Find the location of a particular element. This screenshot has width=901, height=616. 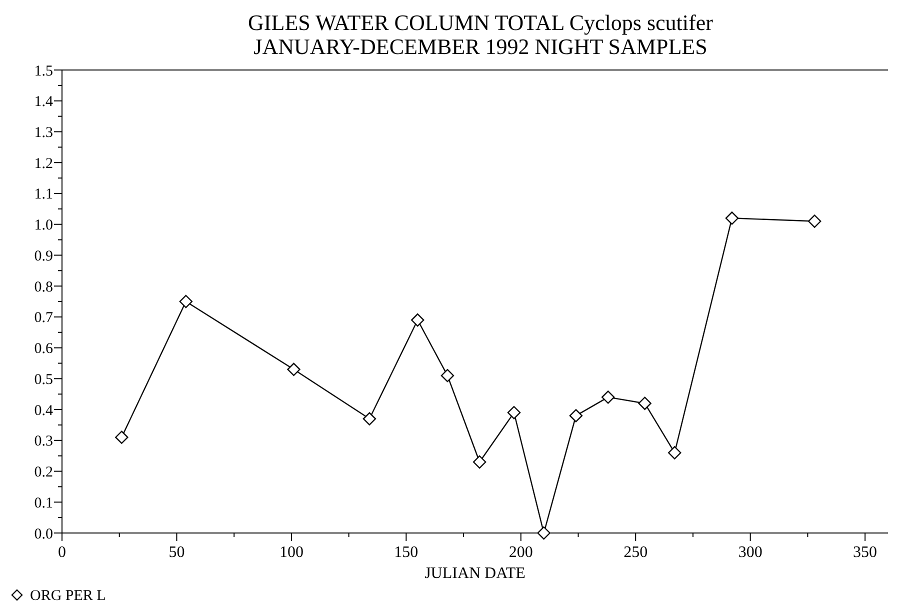

y-tick-label: 0.0 is located at coordinates (43, 534).